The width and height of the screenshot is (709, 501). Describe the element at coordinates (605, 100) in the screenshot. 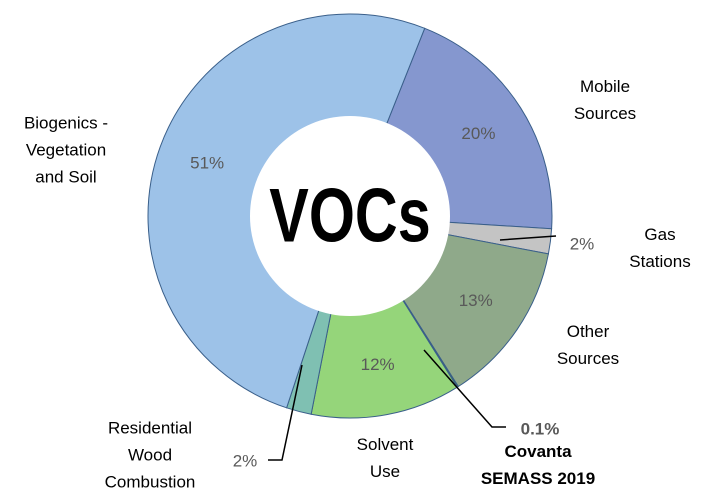

I see `category-label: Mobile Sources` at that location.